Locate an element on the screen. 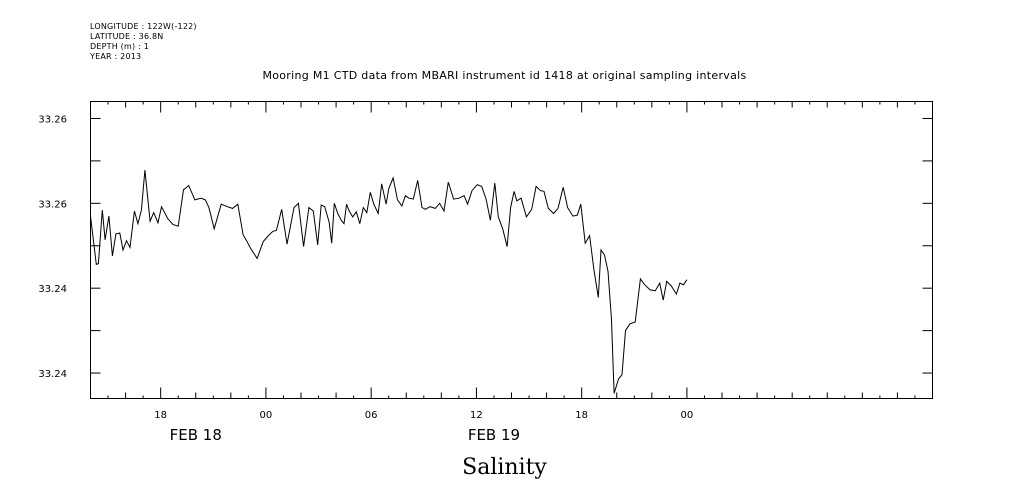  date-label: FEB 18 is located at coordinates (196, 435).